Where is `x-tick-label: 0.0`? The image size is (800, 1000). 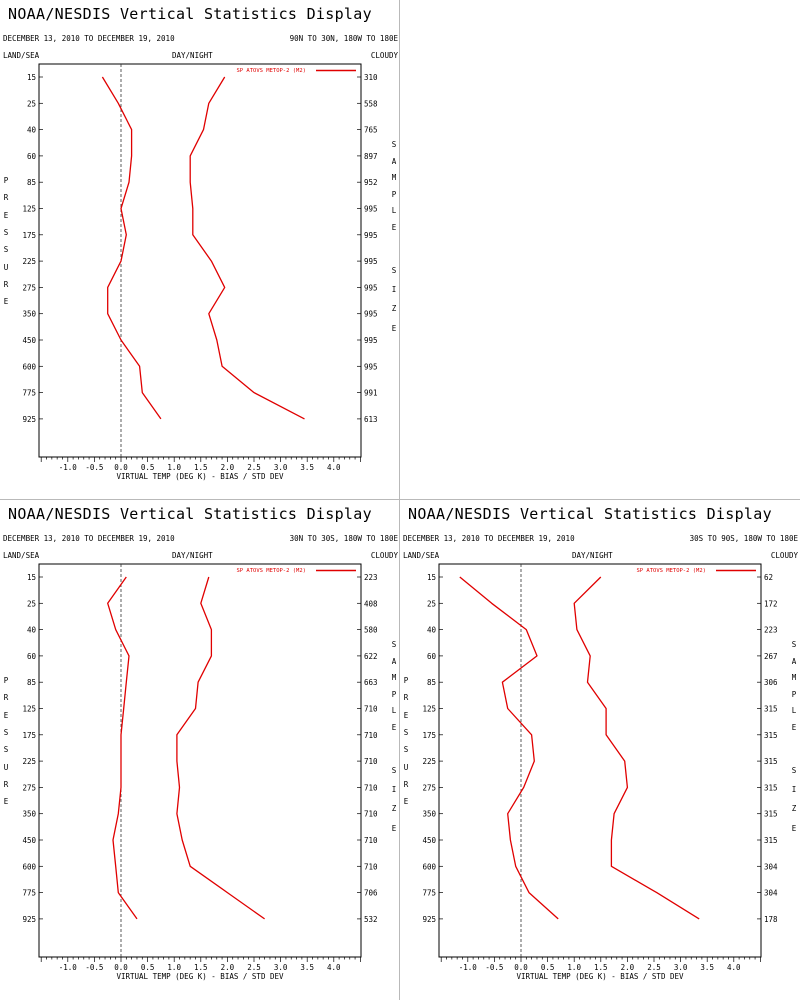
x-tick-label: 0.0 is located at coordinates (521, 967).